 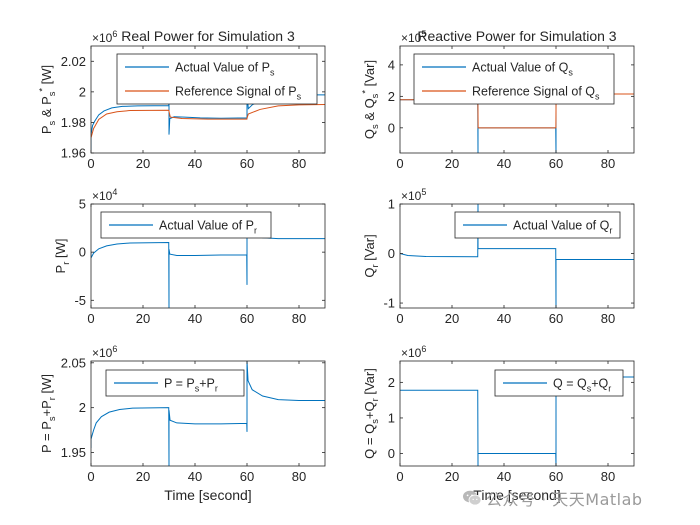 What do you see at coordinates (73, 61) in the screenshot?
I see `y-tick-label: 2.02` at bounding box center [73, 61].